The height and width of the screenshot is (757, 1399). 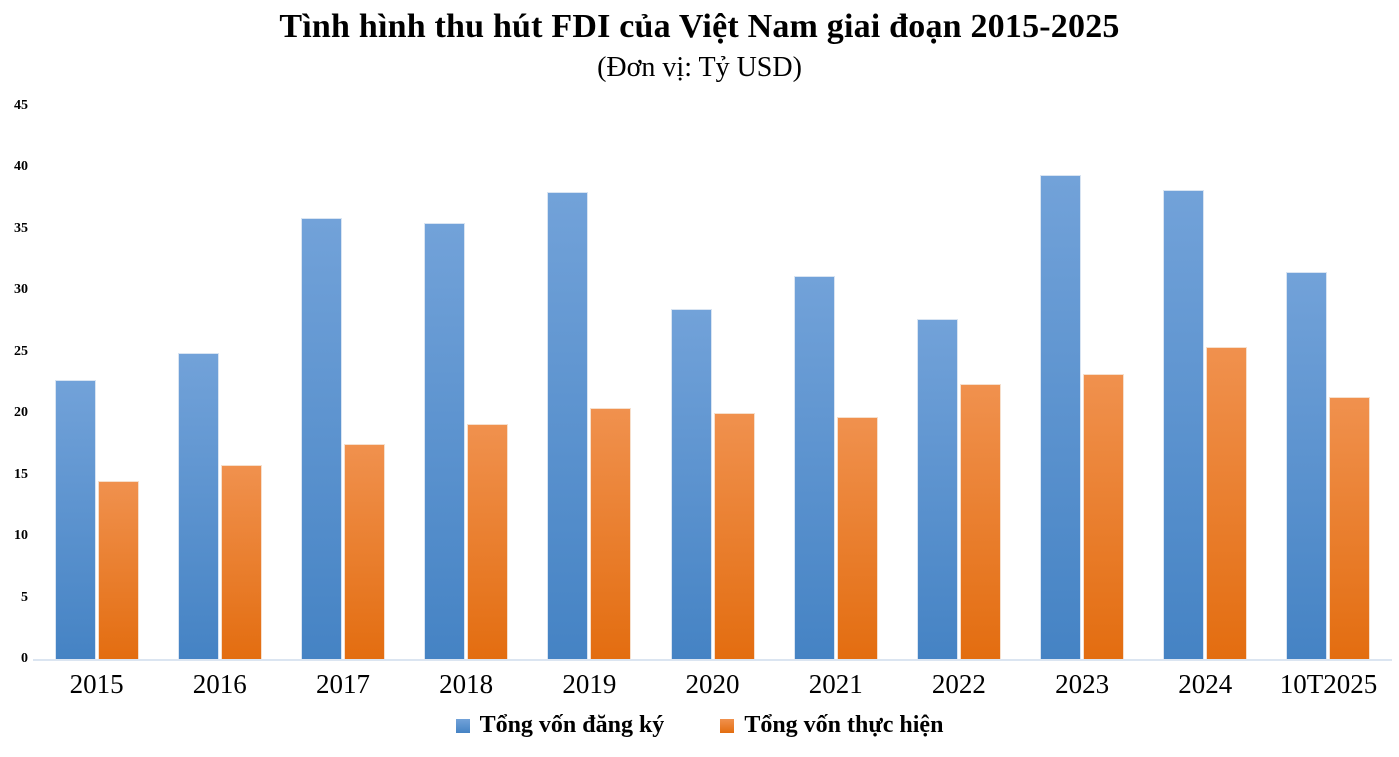 What do you see at coordinates (1205, 684) in the screenshot?
I see `x-axis-label: 2024` at bounding box center [1205, 684].